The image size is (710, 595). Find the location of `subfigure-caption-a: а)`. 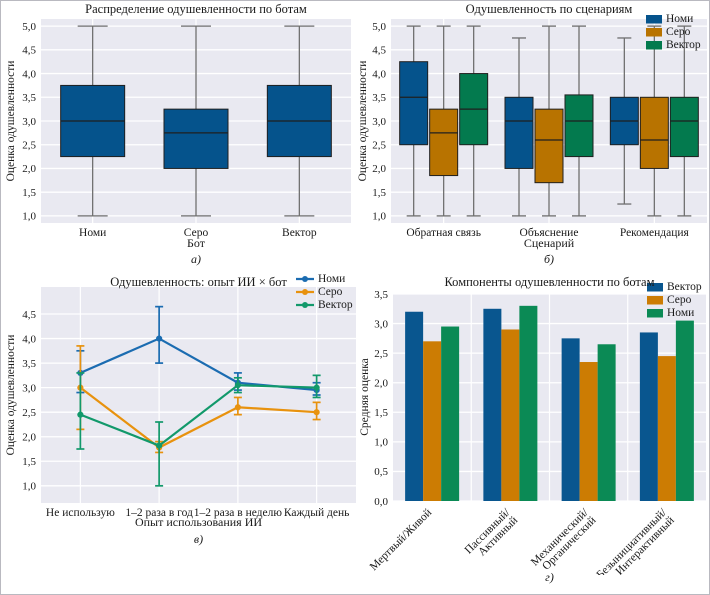

subfigure-caption-a: а) is located at coordinates (196, 259).